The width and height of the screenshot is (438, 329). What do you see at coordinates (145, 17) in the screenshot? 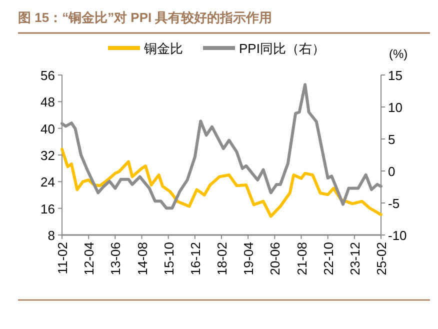
I see `chart-title: 图 15：“铜金比”对 PPI 具有较好的指示作用` at bounding box center [145, 17].